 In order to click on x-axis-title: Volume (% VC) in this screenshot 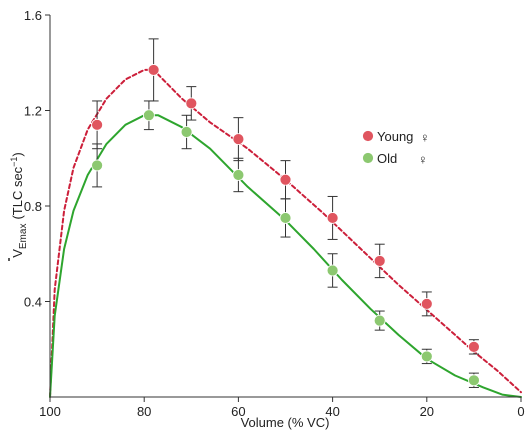, I will do `click(285, 422)`.